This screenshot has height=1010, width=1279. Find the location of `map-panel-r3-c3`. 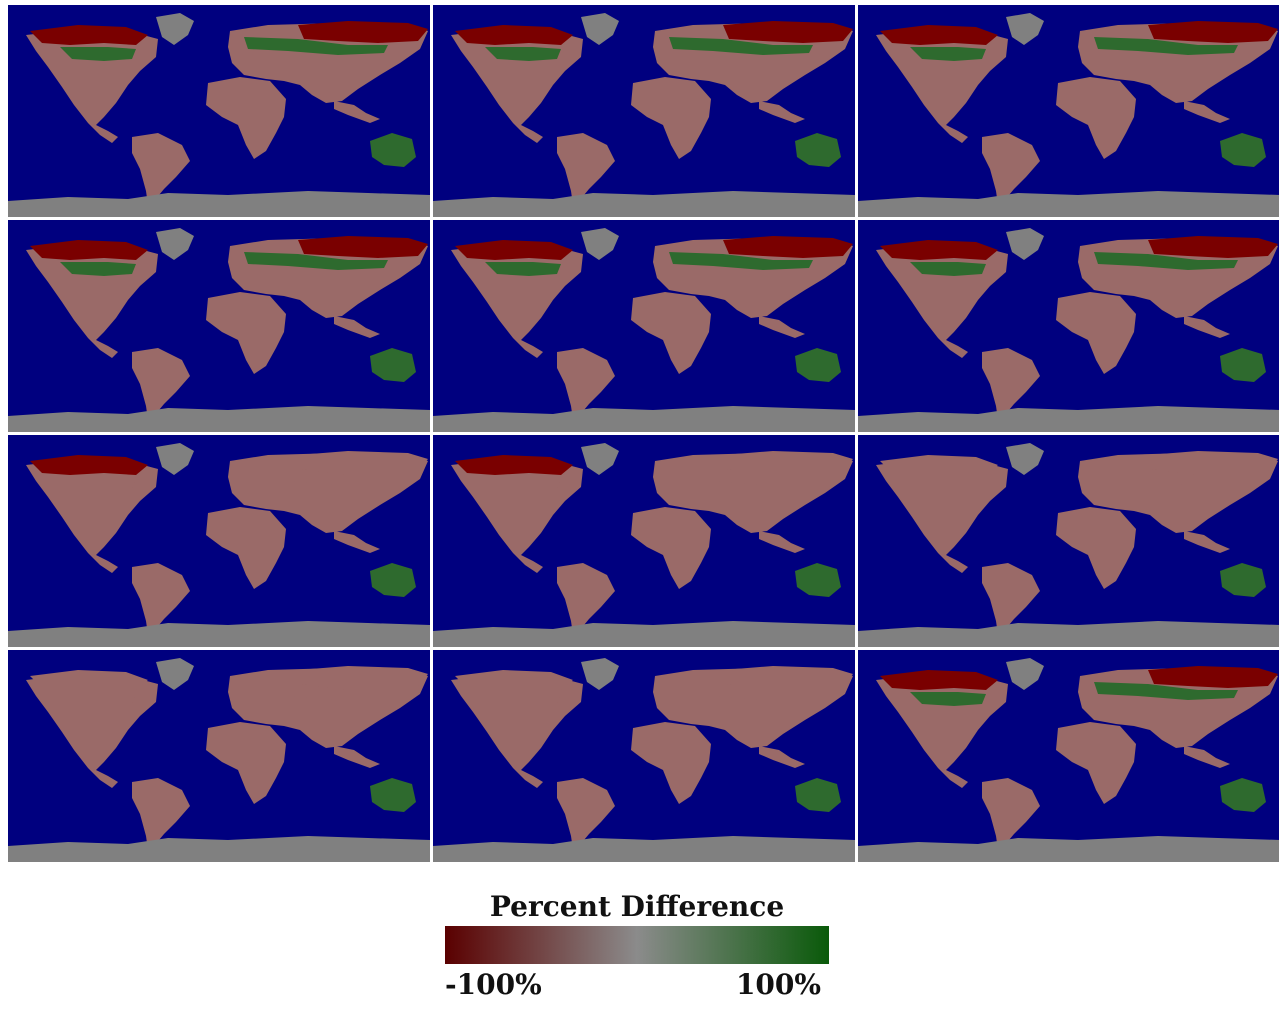

map-panel-r3-c3 is located at coordinates (1068, 541).